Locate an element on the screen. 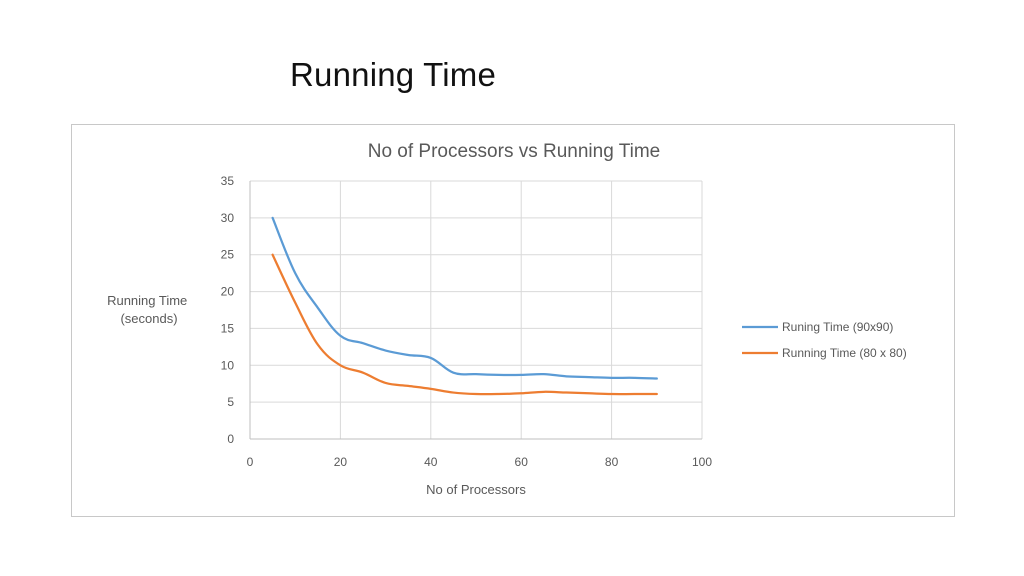 The image size is (1024, 576). y-tick-label-5: 25 is located at coordinates (228, 255).